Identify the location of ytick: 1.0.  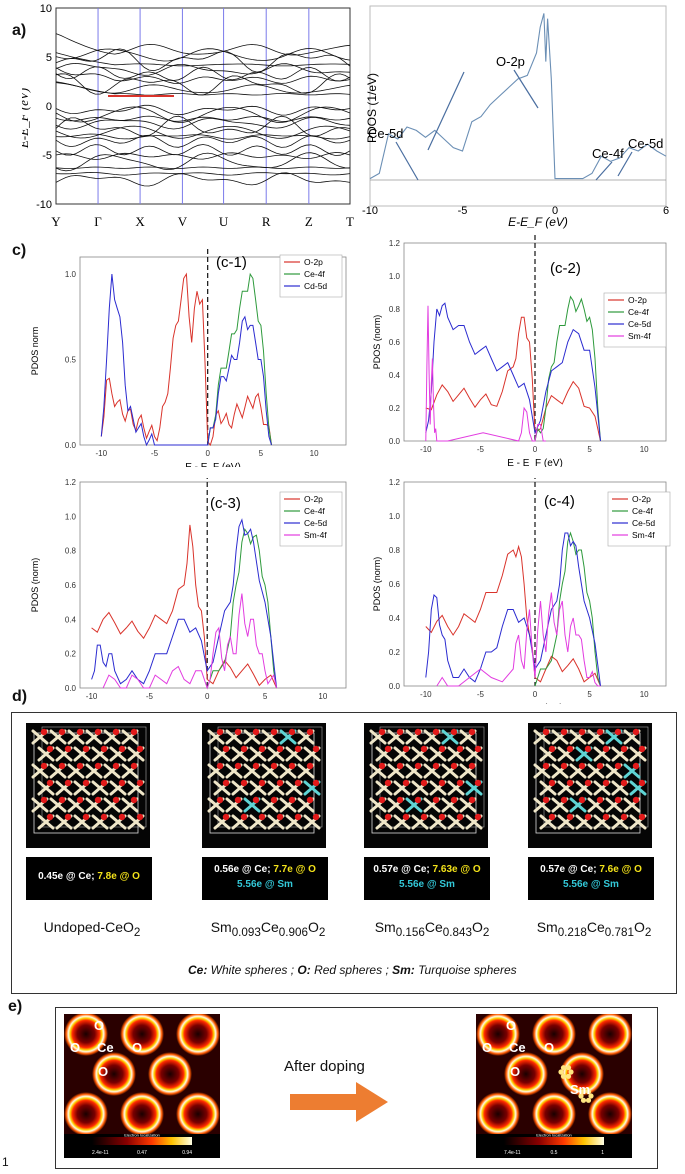
(71, 516).